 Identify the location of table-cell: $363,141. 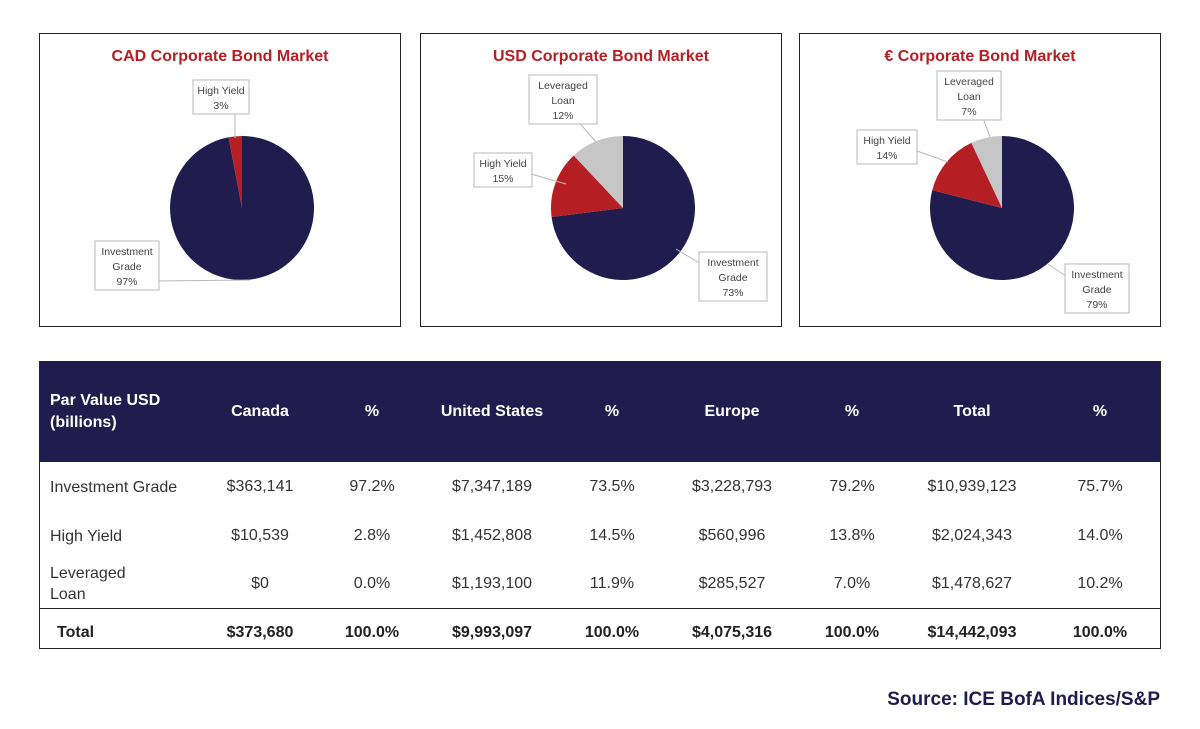
(260, 486).